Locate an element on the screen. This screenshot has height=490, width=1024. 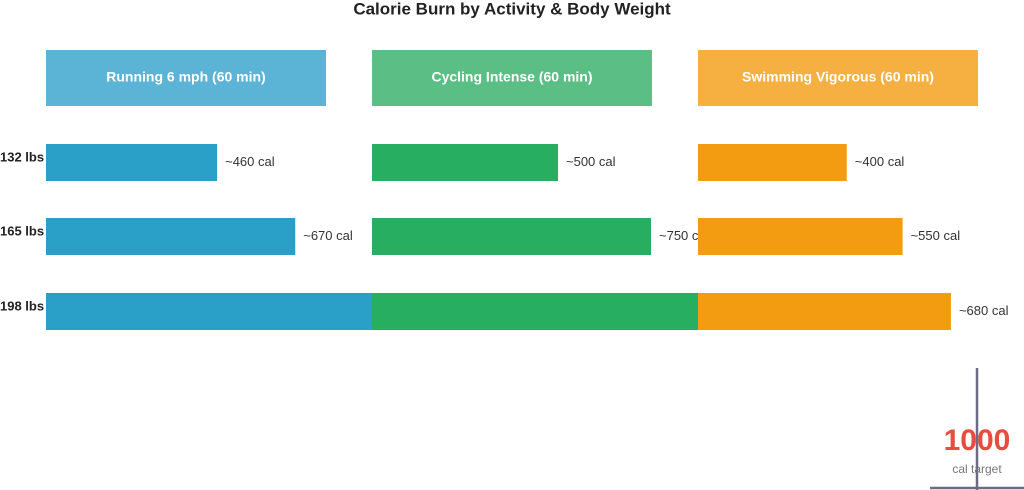
legend-label: Cycling Intense (60 min) is located at coordinates (511, 77).